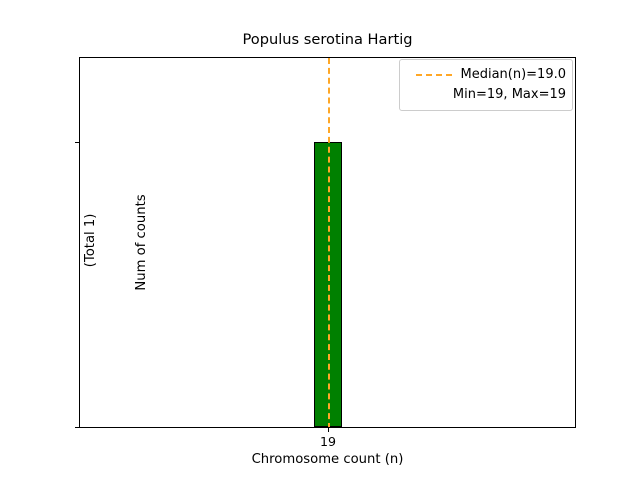  I want to click on legend-label-minmax: Min=19, Max=19, so click(509, 94).